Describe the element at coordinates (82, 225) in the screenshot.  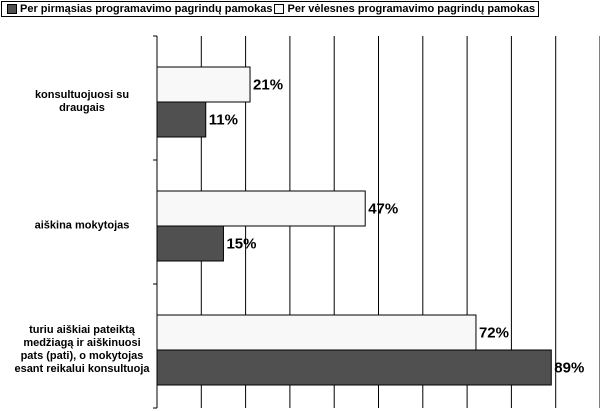
I see `category-label: aiškina mokytojas` at that location.